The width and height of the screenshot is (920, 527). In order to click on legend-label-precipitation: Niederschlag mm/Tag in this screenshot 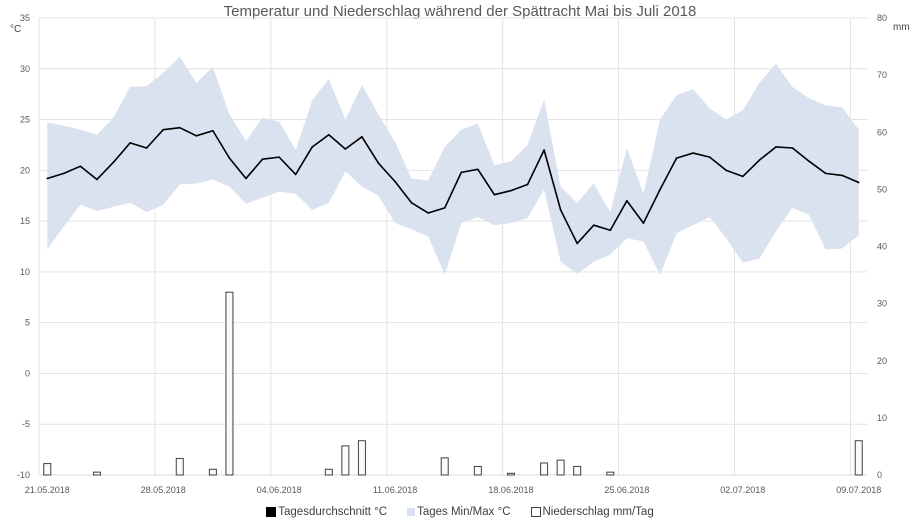, I will do `click(598, 512)`.